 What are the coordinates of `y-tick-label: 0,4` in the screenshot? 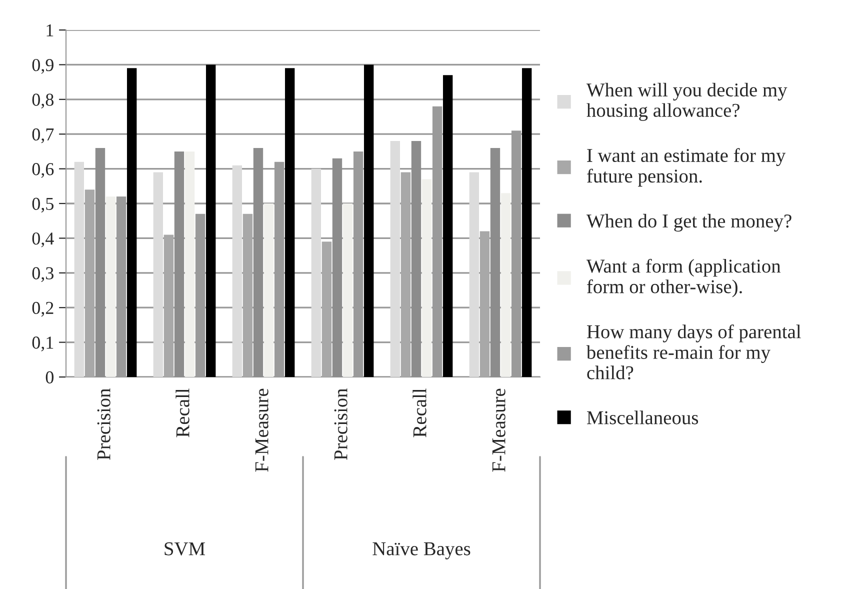 It's located at (43, 240).